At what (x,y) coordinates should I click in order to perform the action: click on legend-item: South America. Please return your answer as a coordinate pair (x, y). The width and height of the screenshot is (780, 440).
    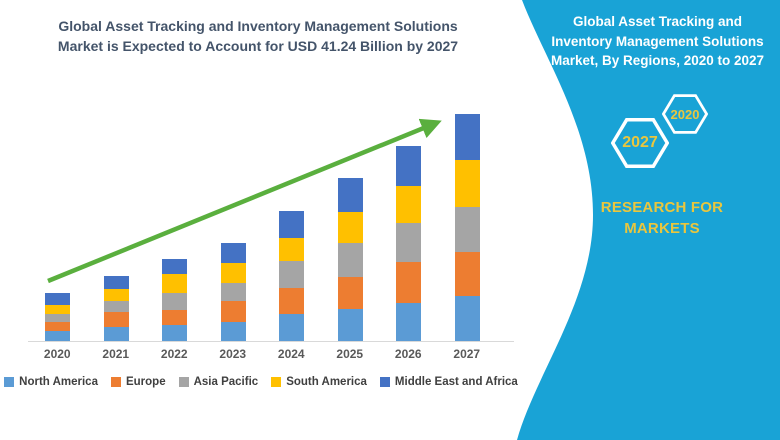
    Looking at the image, I should click on (319, 382).